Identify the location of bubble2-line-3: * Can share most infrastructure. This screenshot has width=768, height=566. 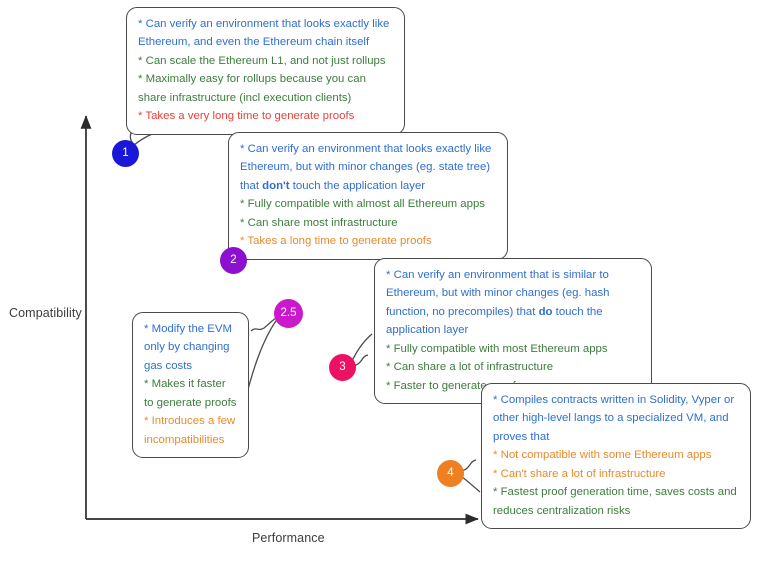
(319, 222).